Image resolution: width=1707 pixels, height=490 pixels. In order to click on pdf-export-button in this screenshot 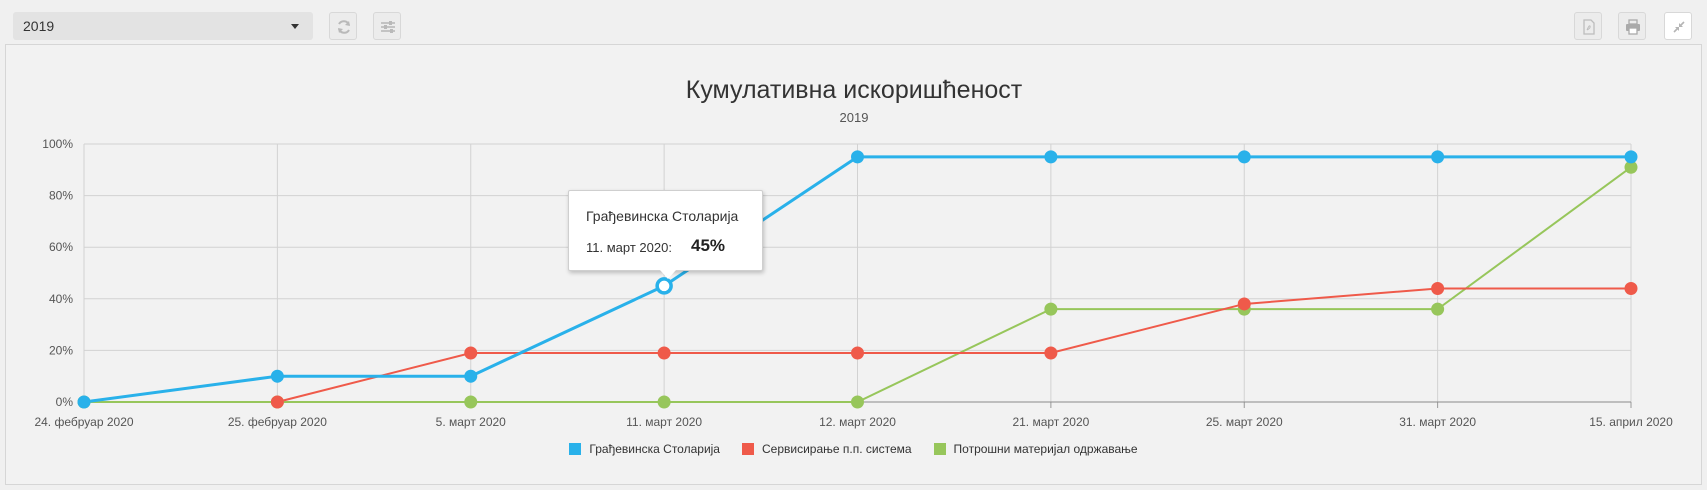, I will do `click(1588, 26)`.